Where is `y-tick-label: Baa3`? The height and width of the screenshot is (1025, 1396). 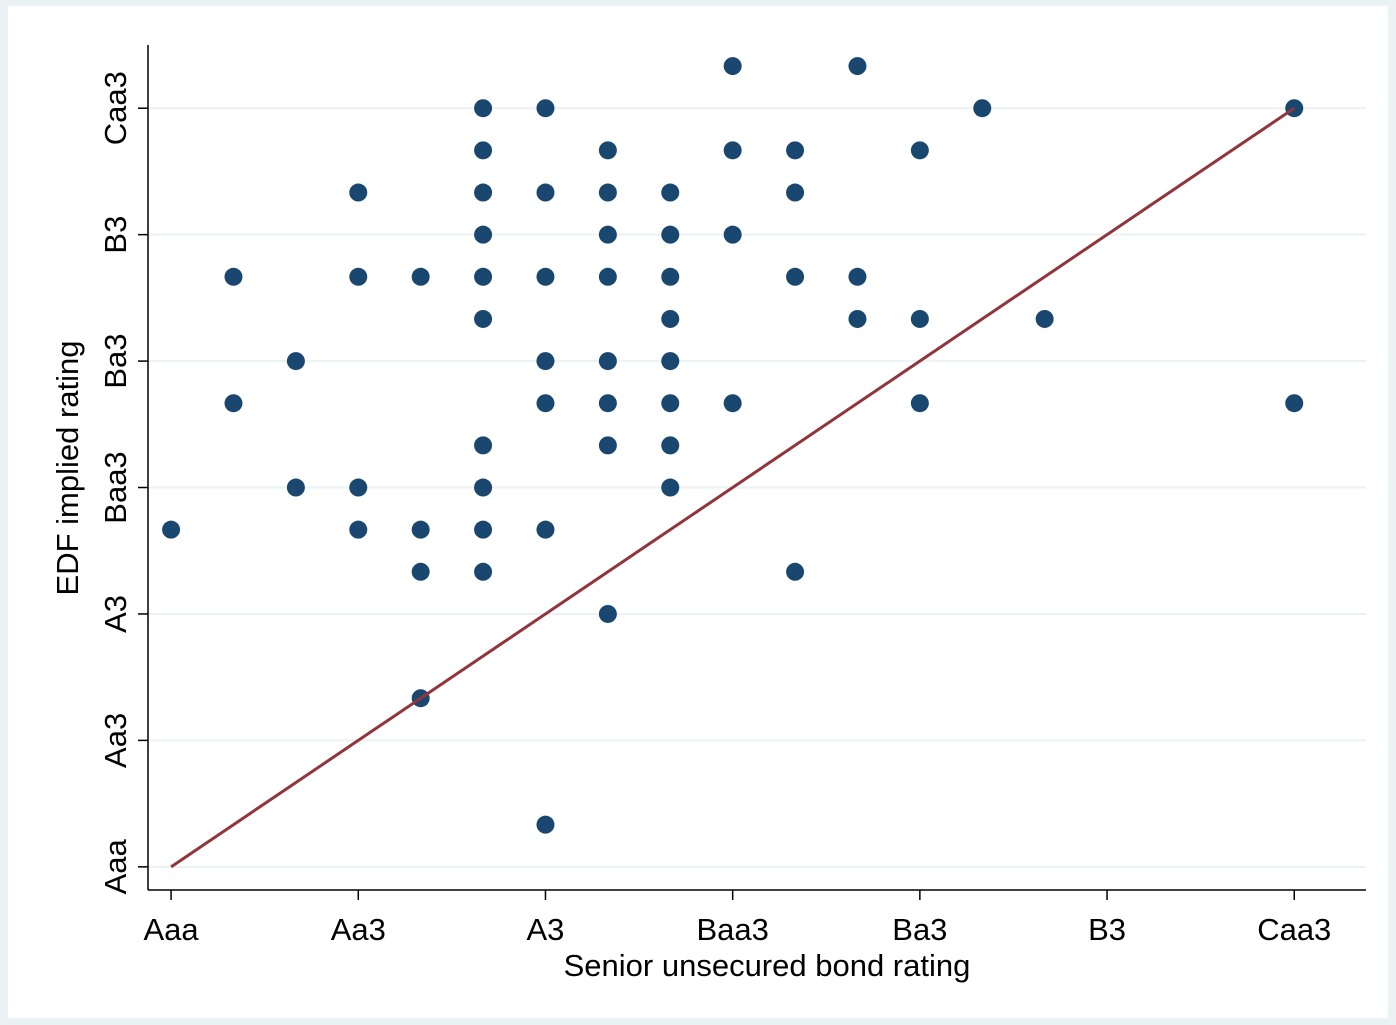 y-tick-label: Baa3 is located at coordinates (115, 487).